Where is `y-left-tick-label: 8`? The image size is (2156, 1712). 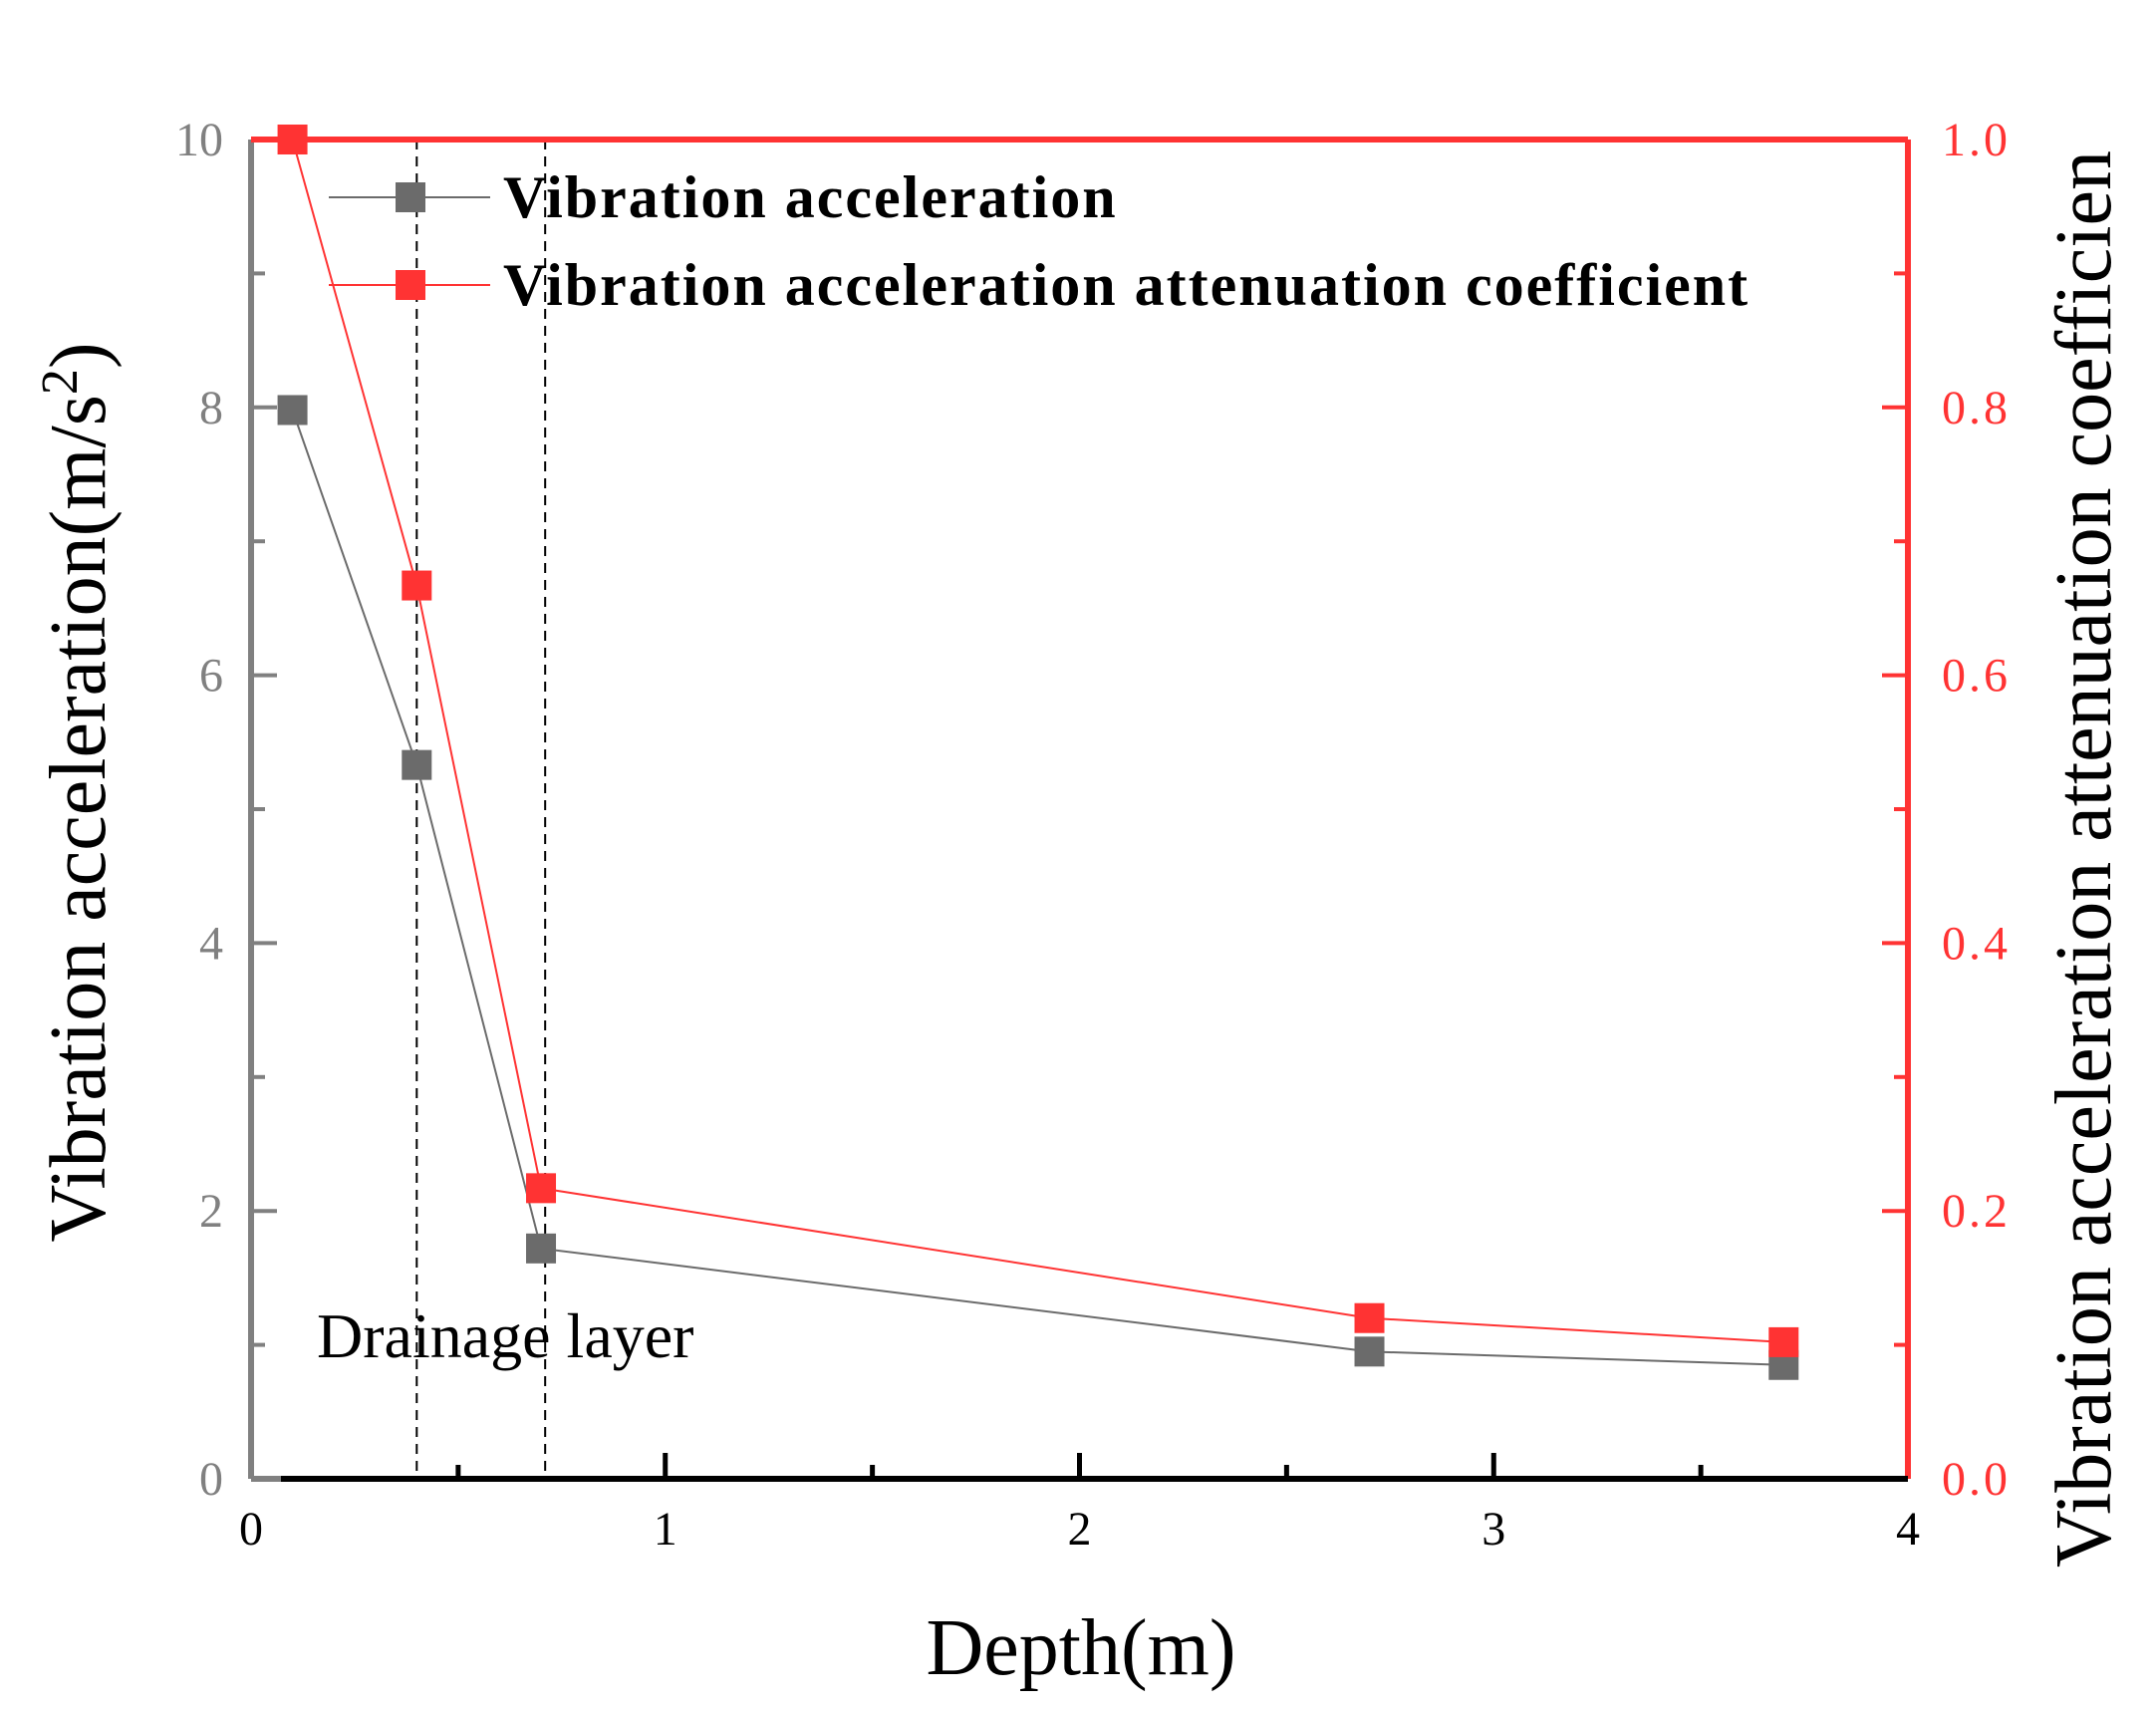 y-left-tick-label: 8 is located at coordinates (211, 408).